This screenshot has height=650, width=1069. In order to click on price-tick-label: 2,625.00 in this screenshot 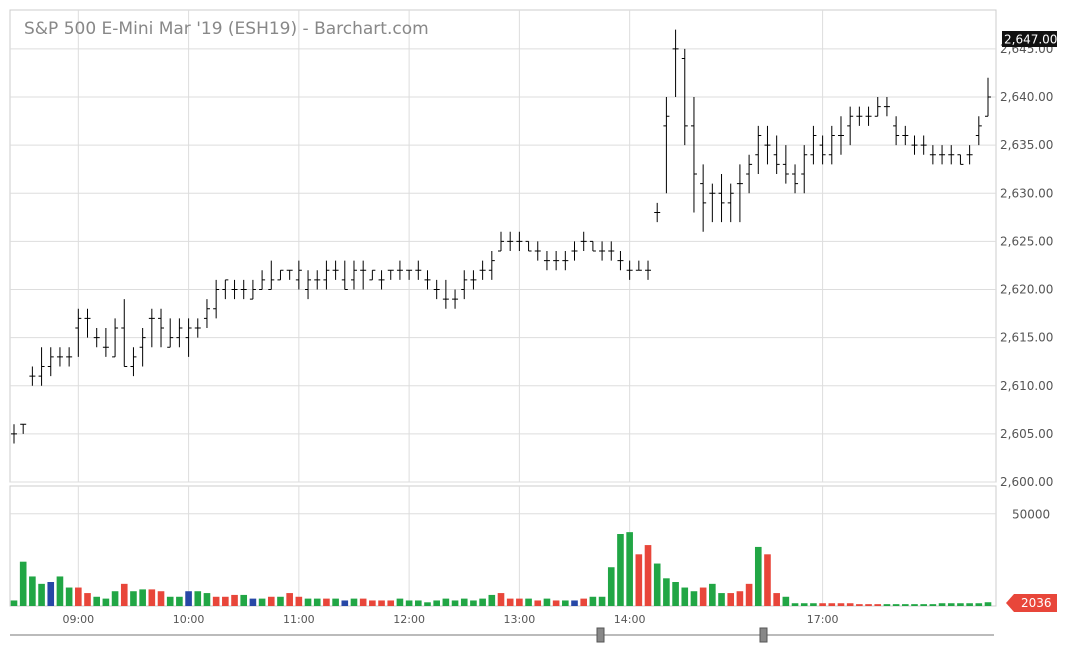, I will do `click(1026, 241)`.